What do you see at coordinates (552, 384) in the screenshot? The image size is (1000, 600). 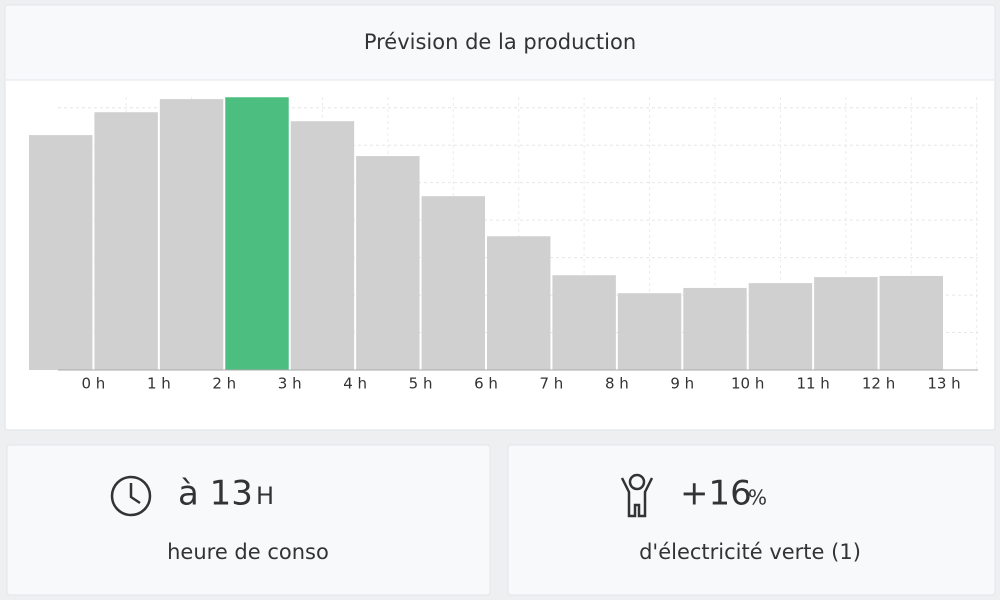 I see `x-tick-label: 7 h` at bounding box center [552, 384].